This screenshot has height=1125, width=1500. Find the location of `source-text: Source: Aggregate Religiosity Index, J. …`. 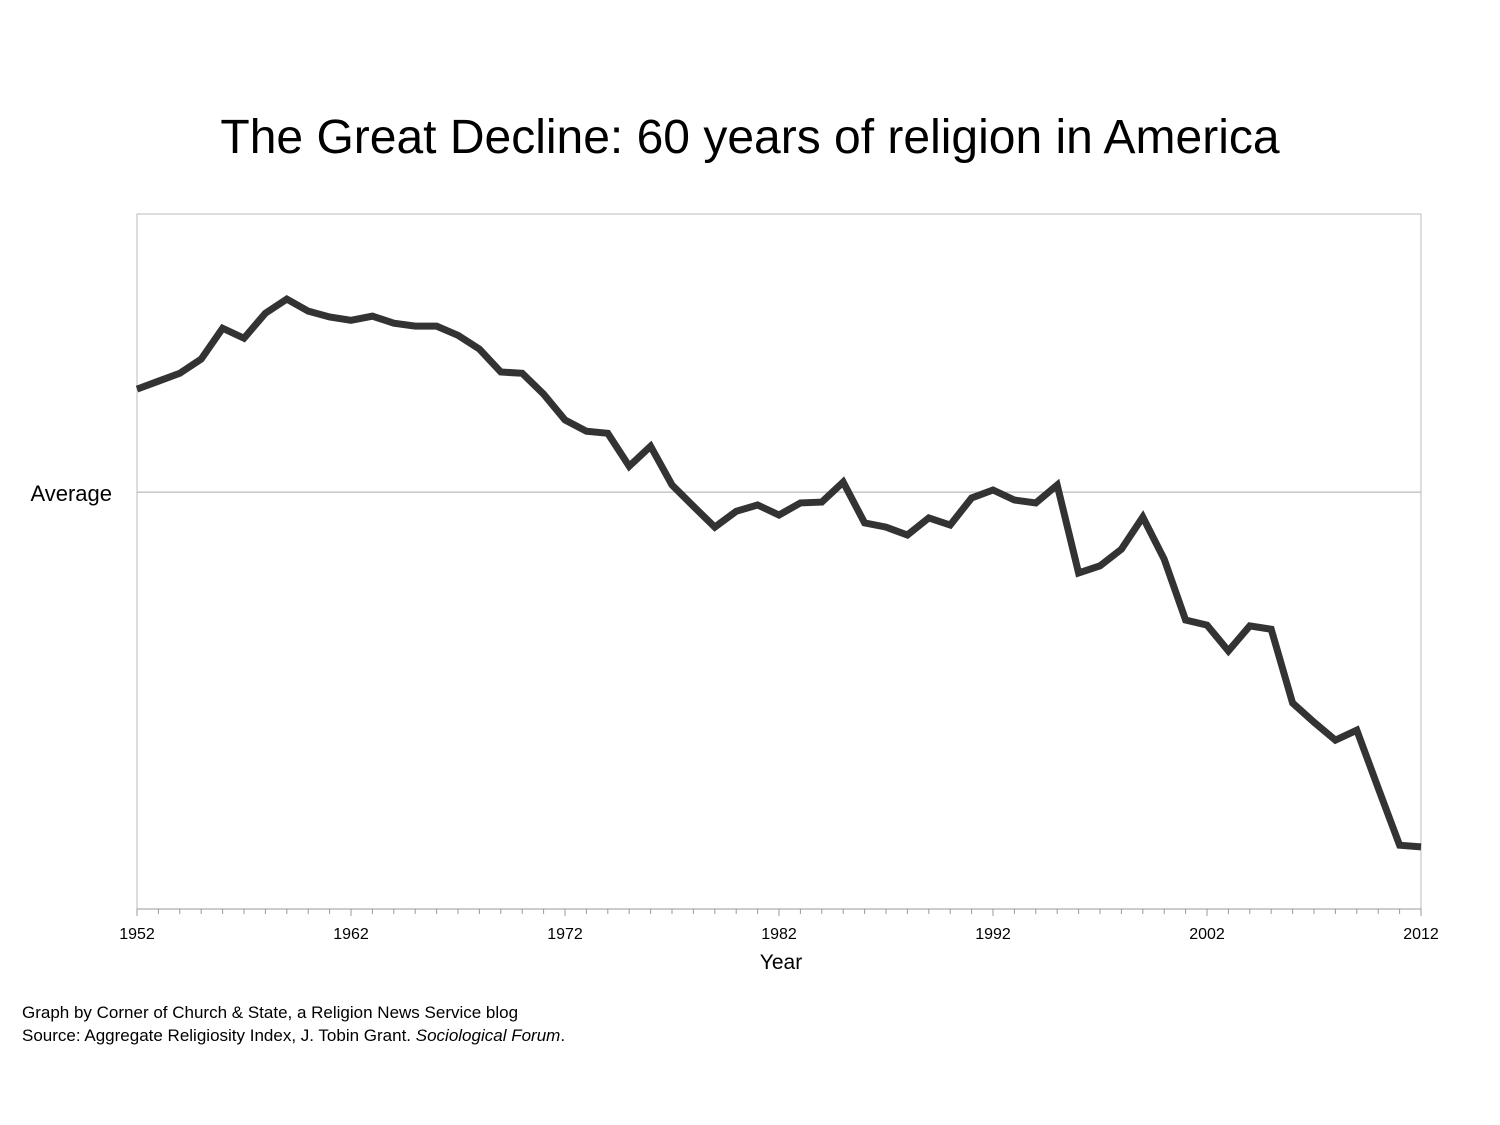

source-text: Source: Aggregate Religiosity Index, J. … is located at coordinates (219, 1035).